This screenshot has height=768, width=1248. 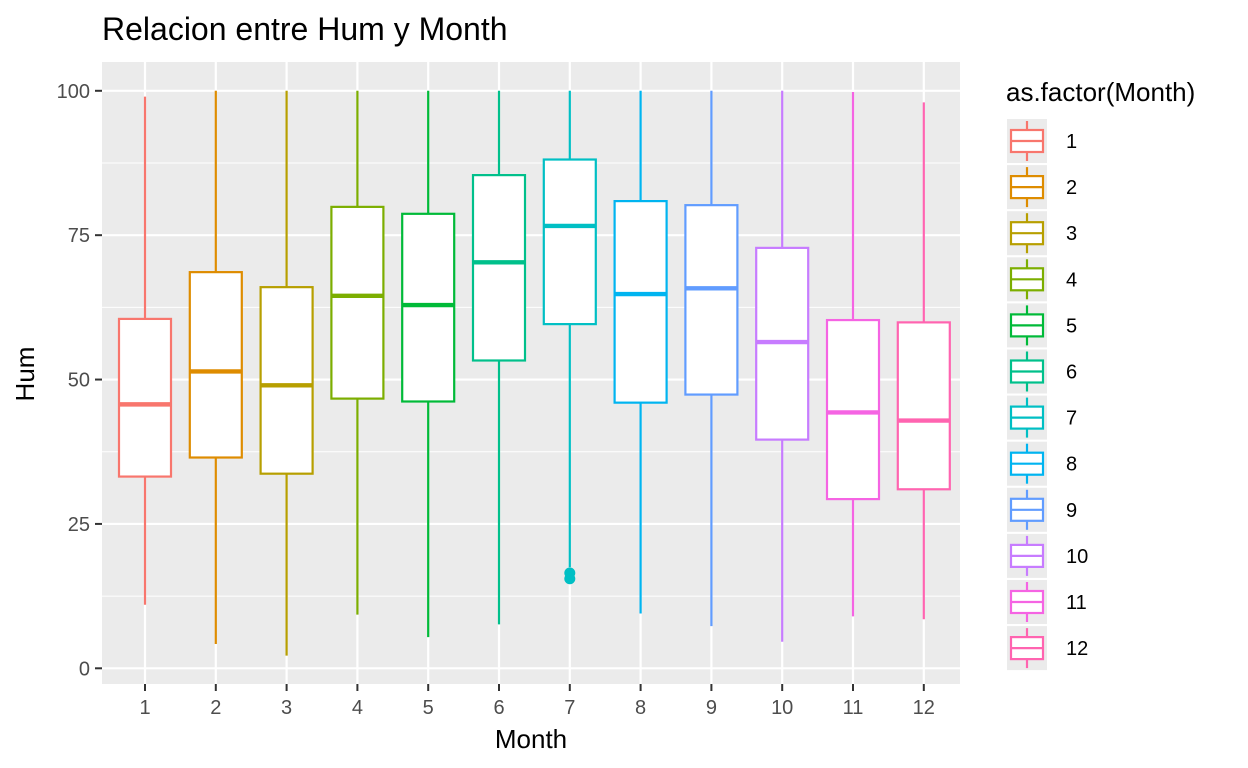 I want to click on legend-entry-10: 10, so click(x=1047, y=555).